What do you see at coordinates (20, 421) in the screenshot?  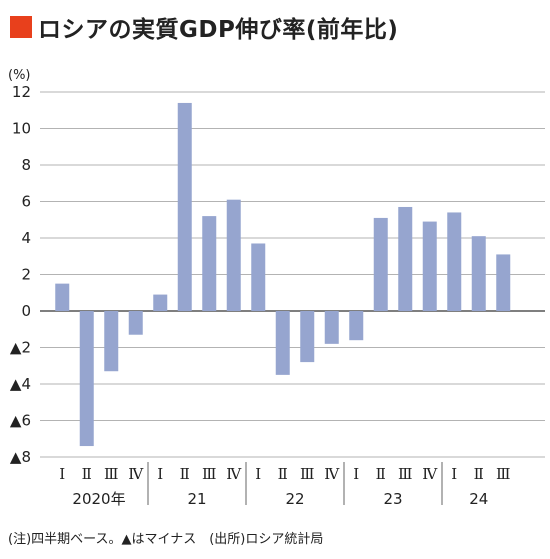 I see `y-tick-label: ▲6` at bounding box center [20, 421].